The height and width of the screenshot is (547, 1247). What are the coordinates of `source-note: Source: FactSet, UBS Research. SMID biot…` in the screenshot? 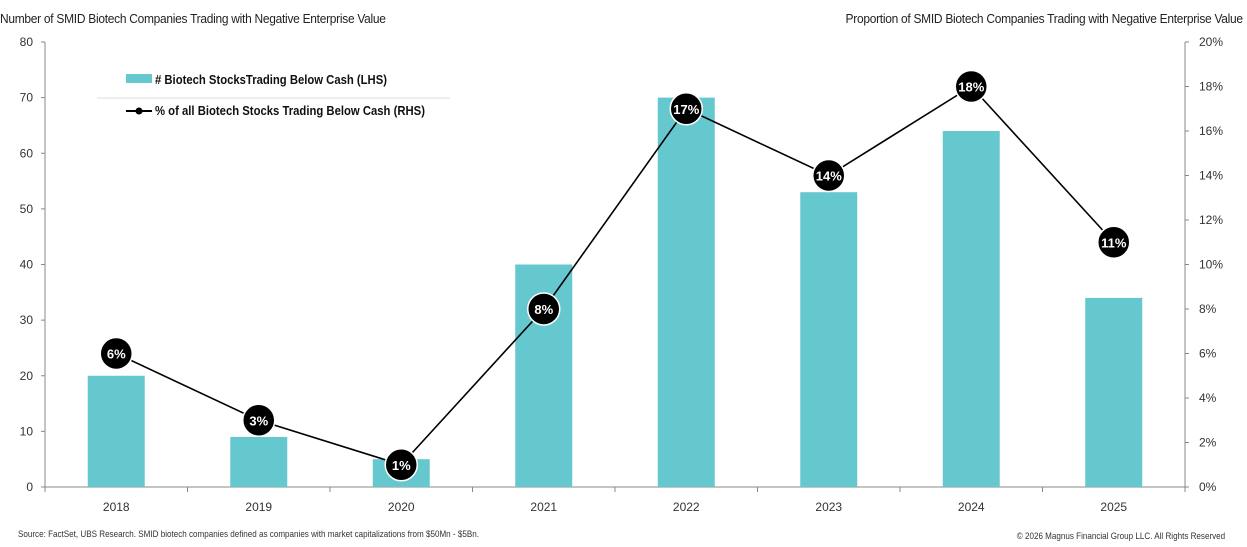 It's located at (248, 534).